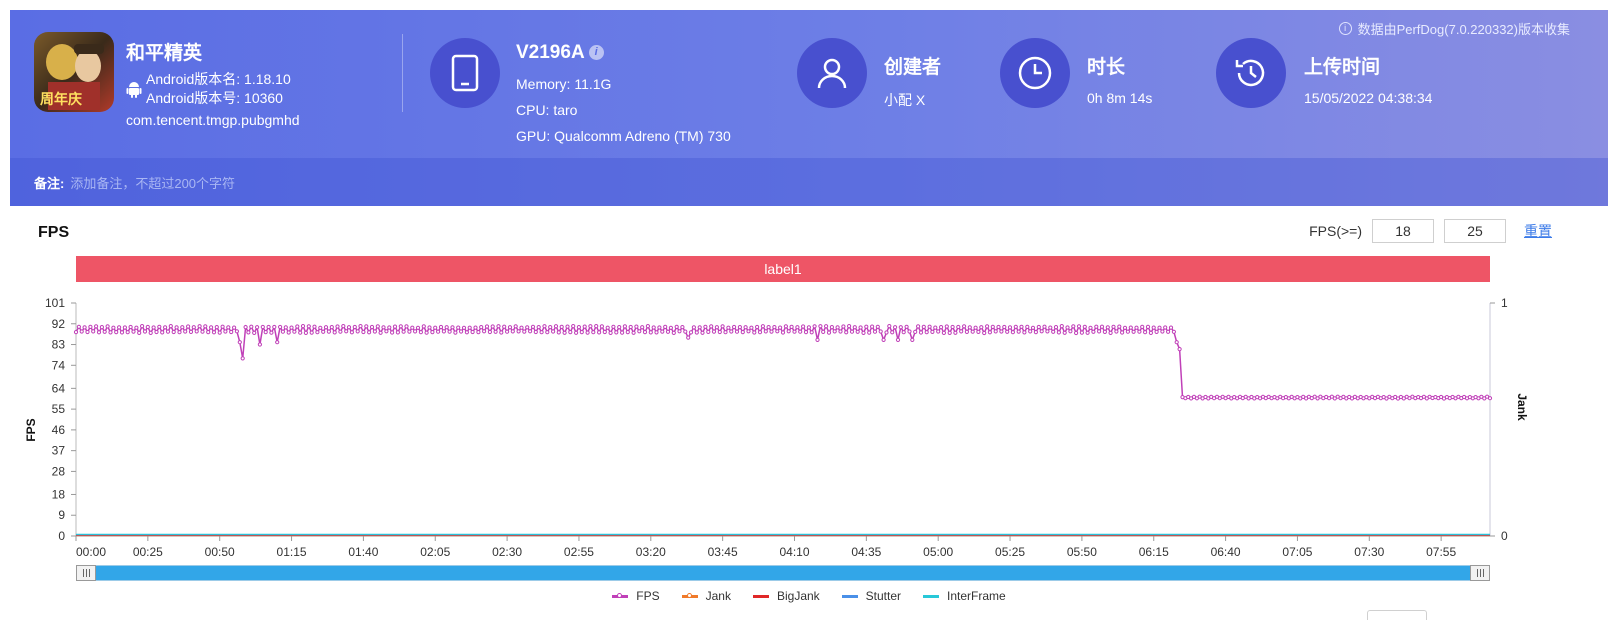 The height and width of the screenshot is (644, 1618). What do you see at coordinates (809, 182) in the screenshot?
I see `note-bar: 备注: 添加备注，不超过200个字符` at bounding box center [809, 182].